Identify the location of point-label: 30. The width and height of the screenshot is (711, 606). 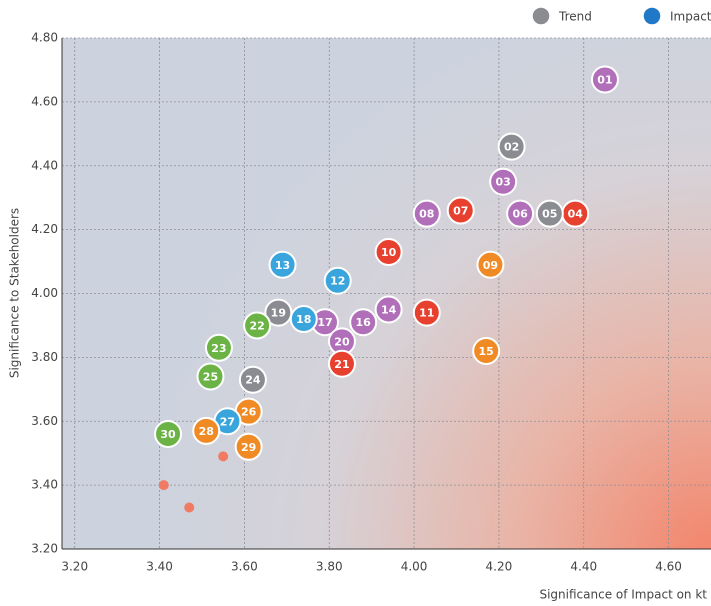
(168, 434).